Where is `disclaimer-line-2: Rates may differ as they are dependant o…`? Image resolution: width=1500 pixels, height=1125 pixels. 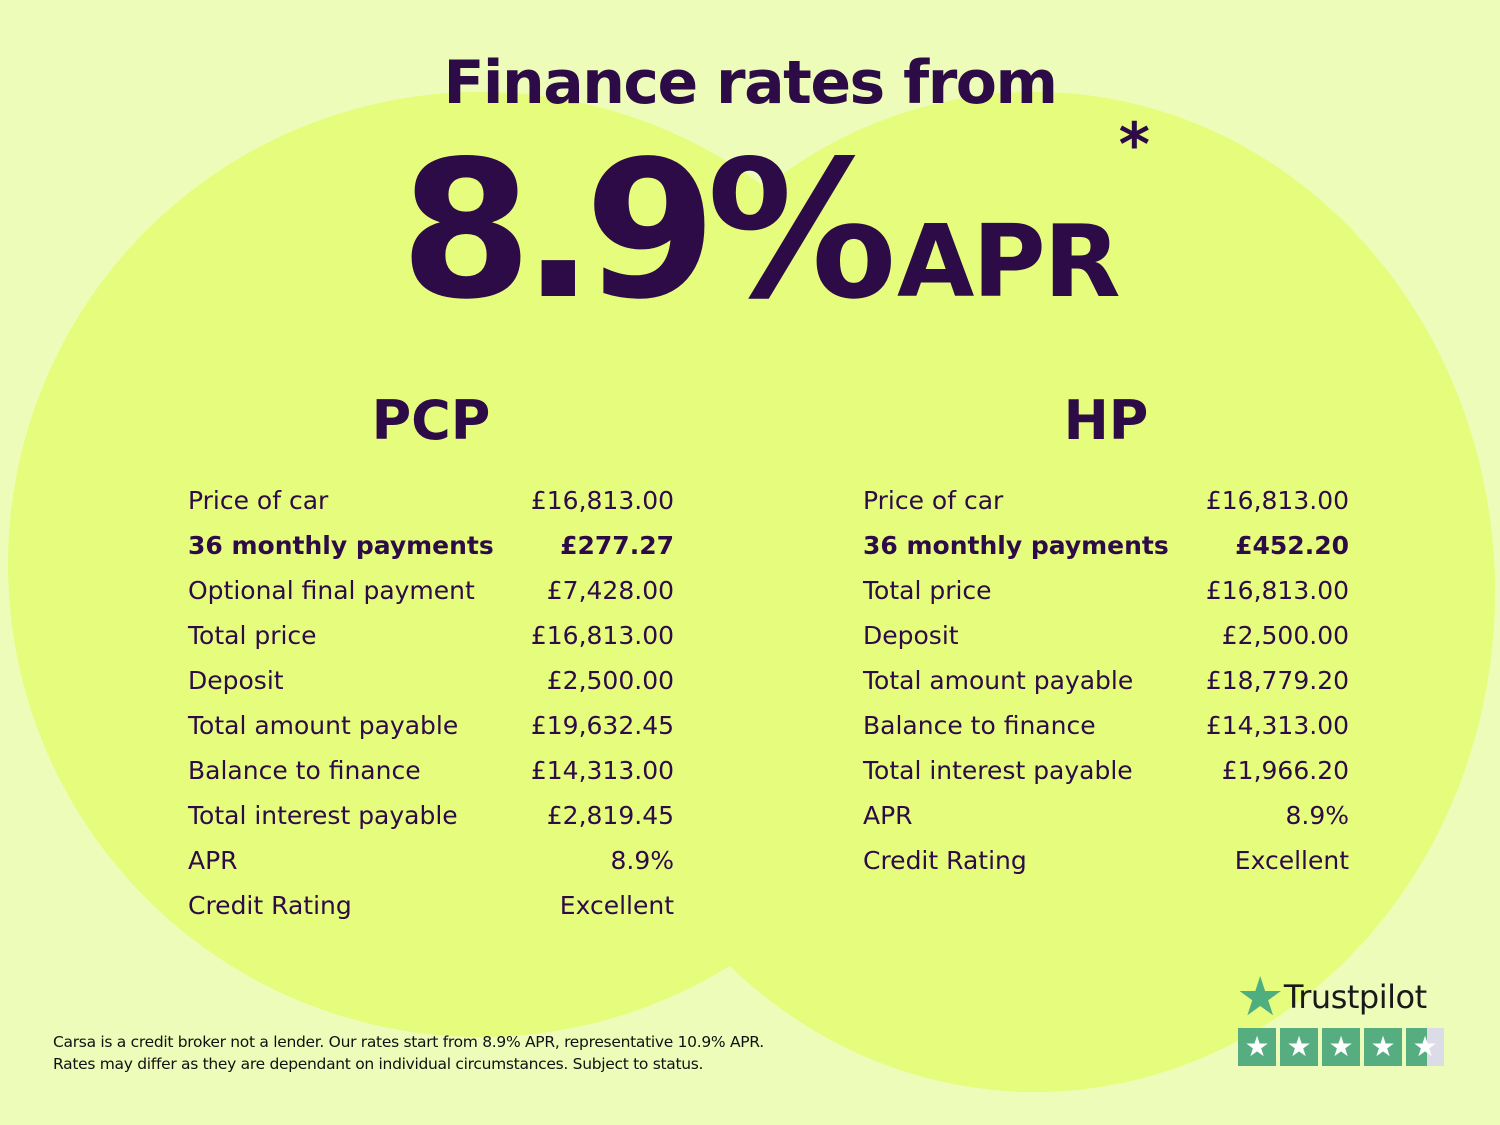 disclaimer-line-2: Rates may differ as they are dependant o… is located at coordinates (378, 1064).